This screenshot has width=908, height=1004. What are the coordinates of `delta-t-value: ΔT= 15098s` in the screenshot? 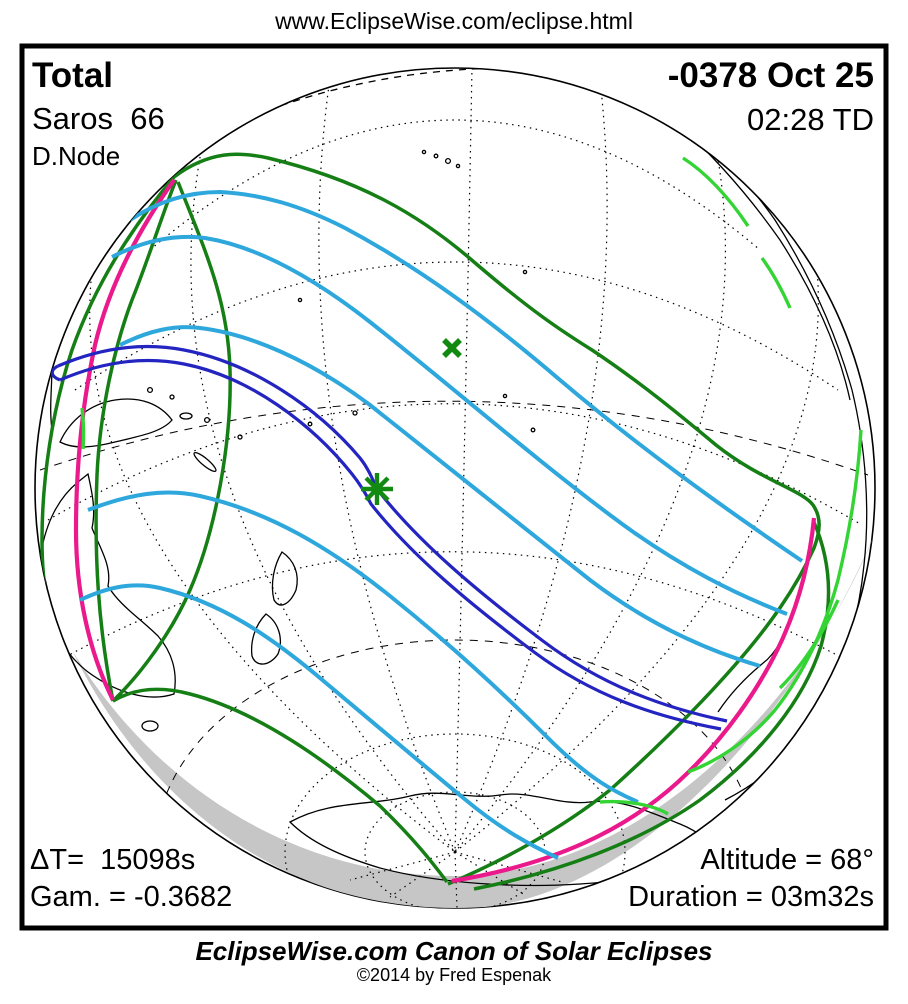 It's located at (113, 860).